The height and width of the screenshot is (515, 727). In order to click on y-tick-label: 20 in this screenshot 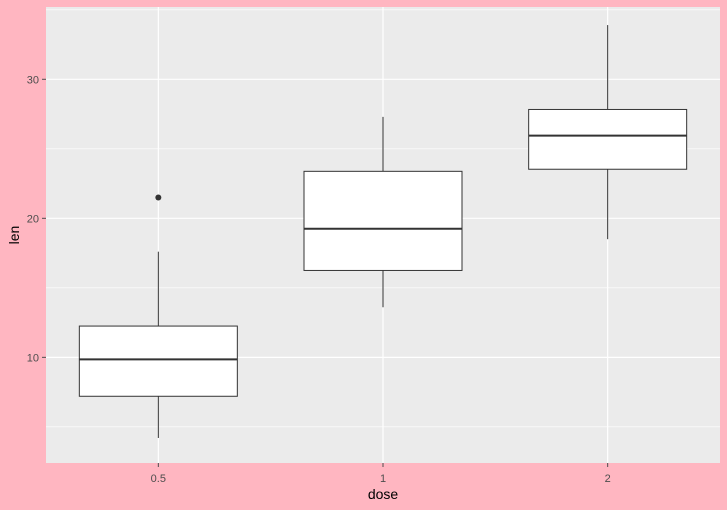, I will do `click(33, 219)`.